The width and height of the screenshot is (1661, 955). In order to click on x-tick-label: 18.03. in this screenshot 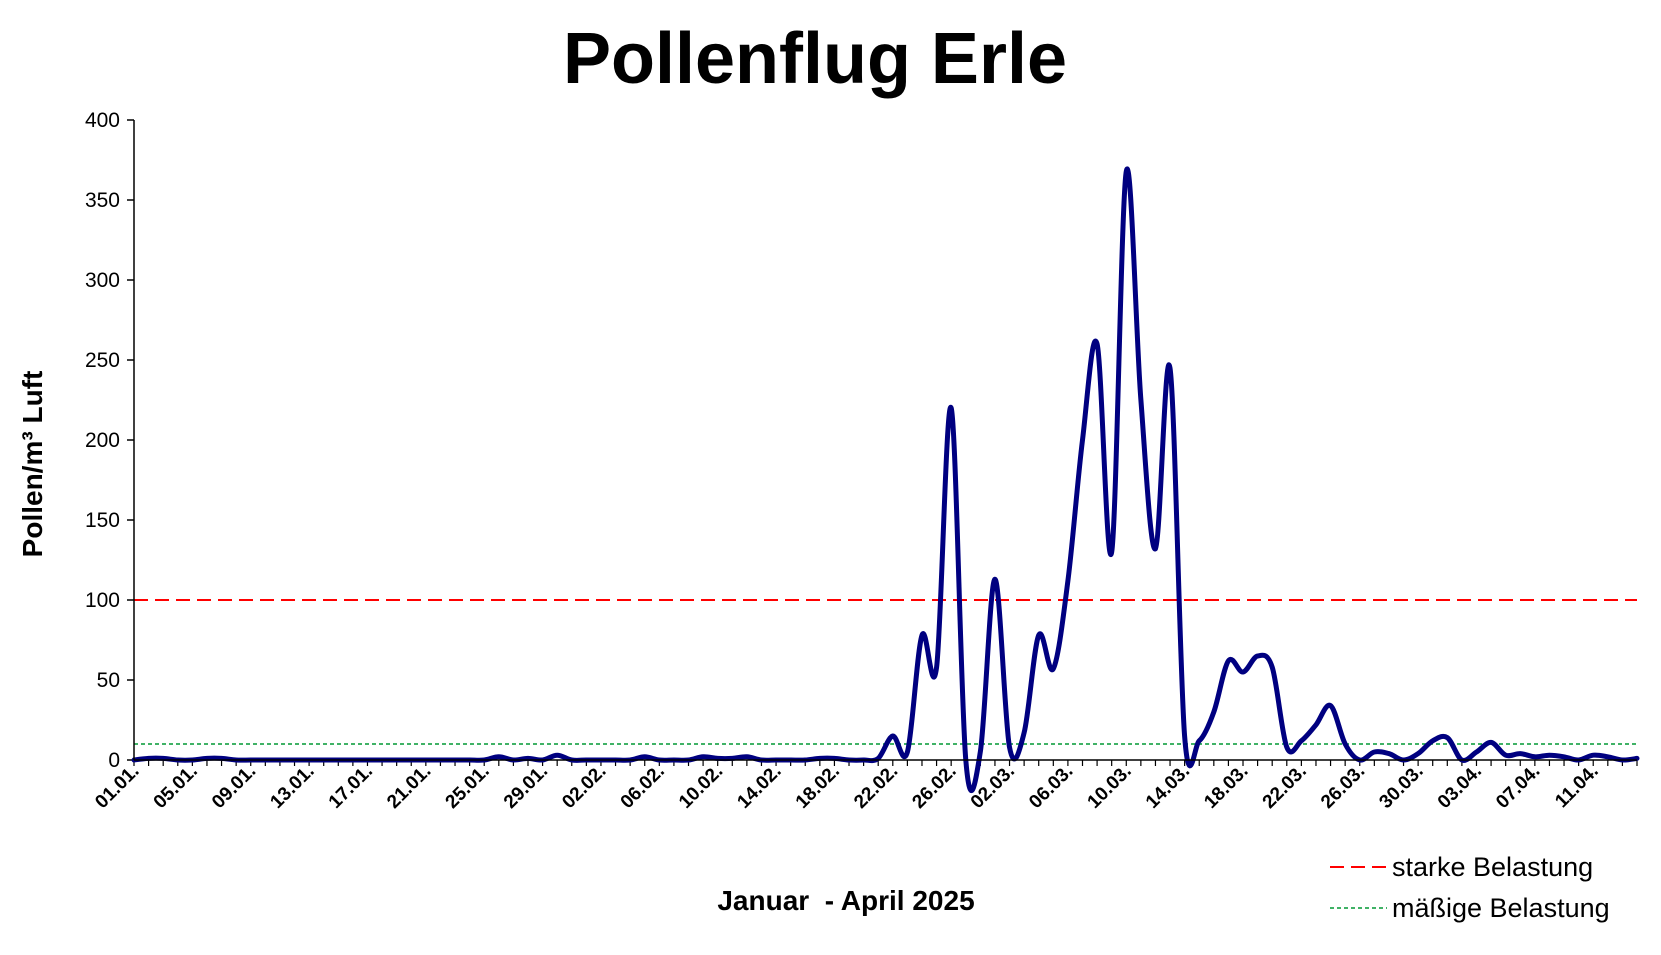, I will do `click(1226, 787)`.